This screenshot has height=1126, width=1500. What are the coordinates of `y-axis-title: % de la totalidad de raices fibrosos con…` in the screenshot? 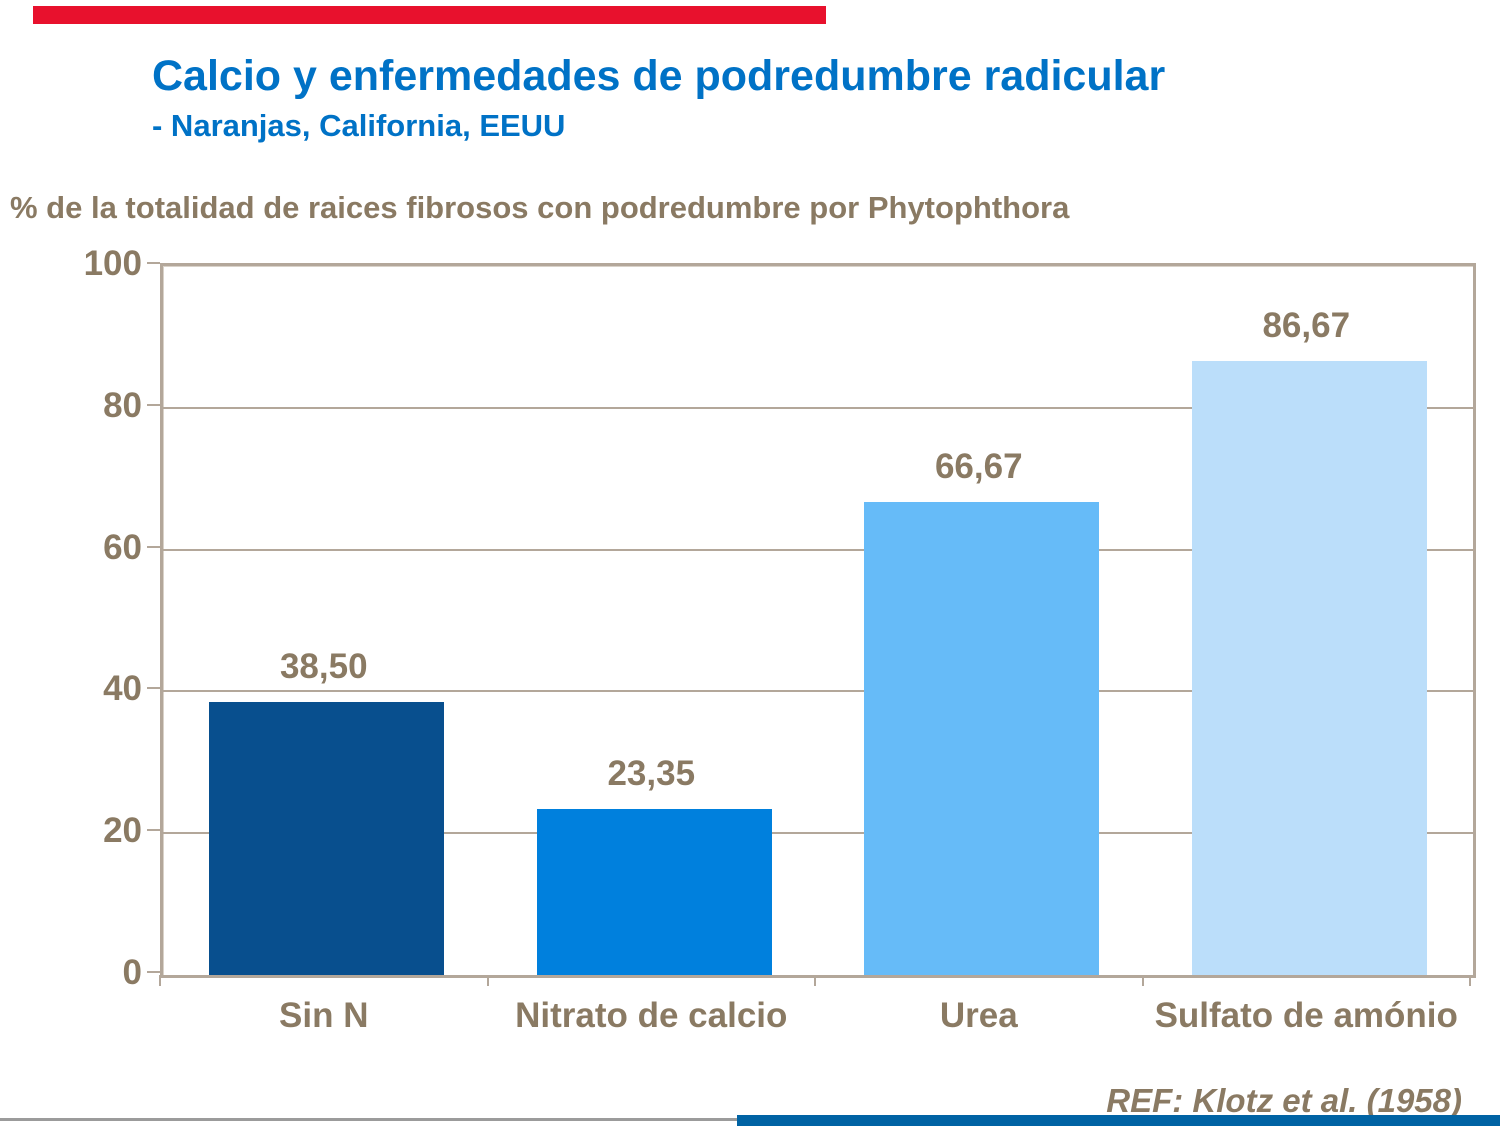 It's located at (540, 207).